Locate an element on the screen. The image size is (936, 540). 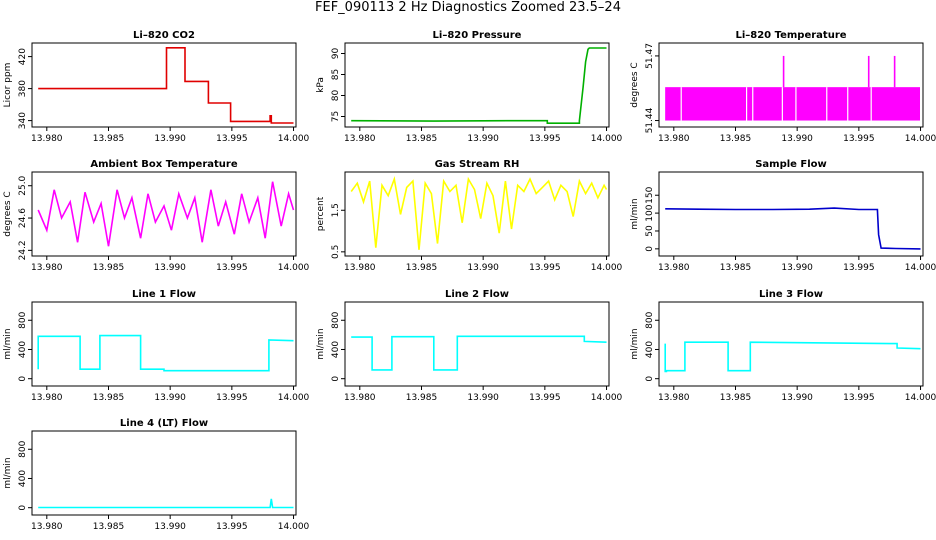
temperature-band is located at coordinates (792, 104).